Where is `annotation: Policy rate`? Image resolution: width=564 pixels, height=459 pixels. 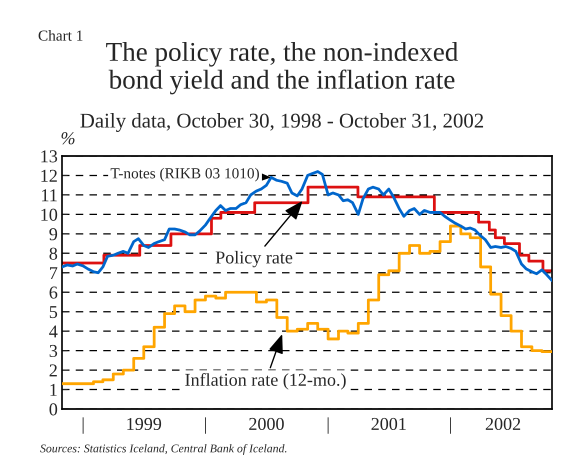 annotation: Policy rate is located at coordinates (254, 259).